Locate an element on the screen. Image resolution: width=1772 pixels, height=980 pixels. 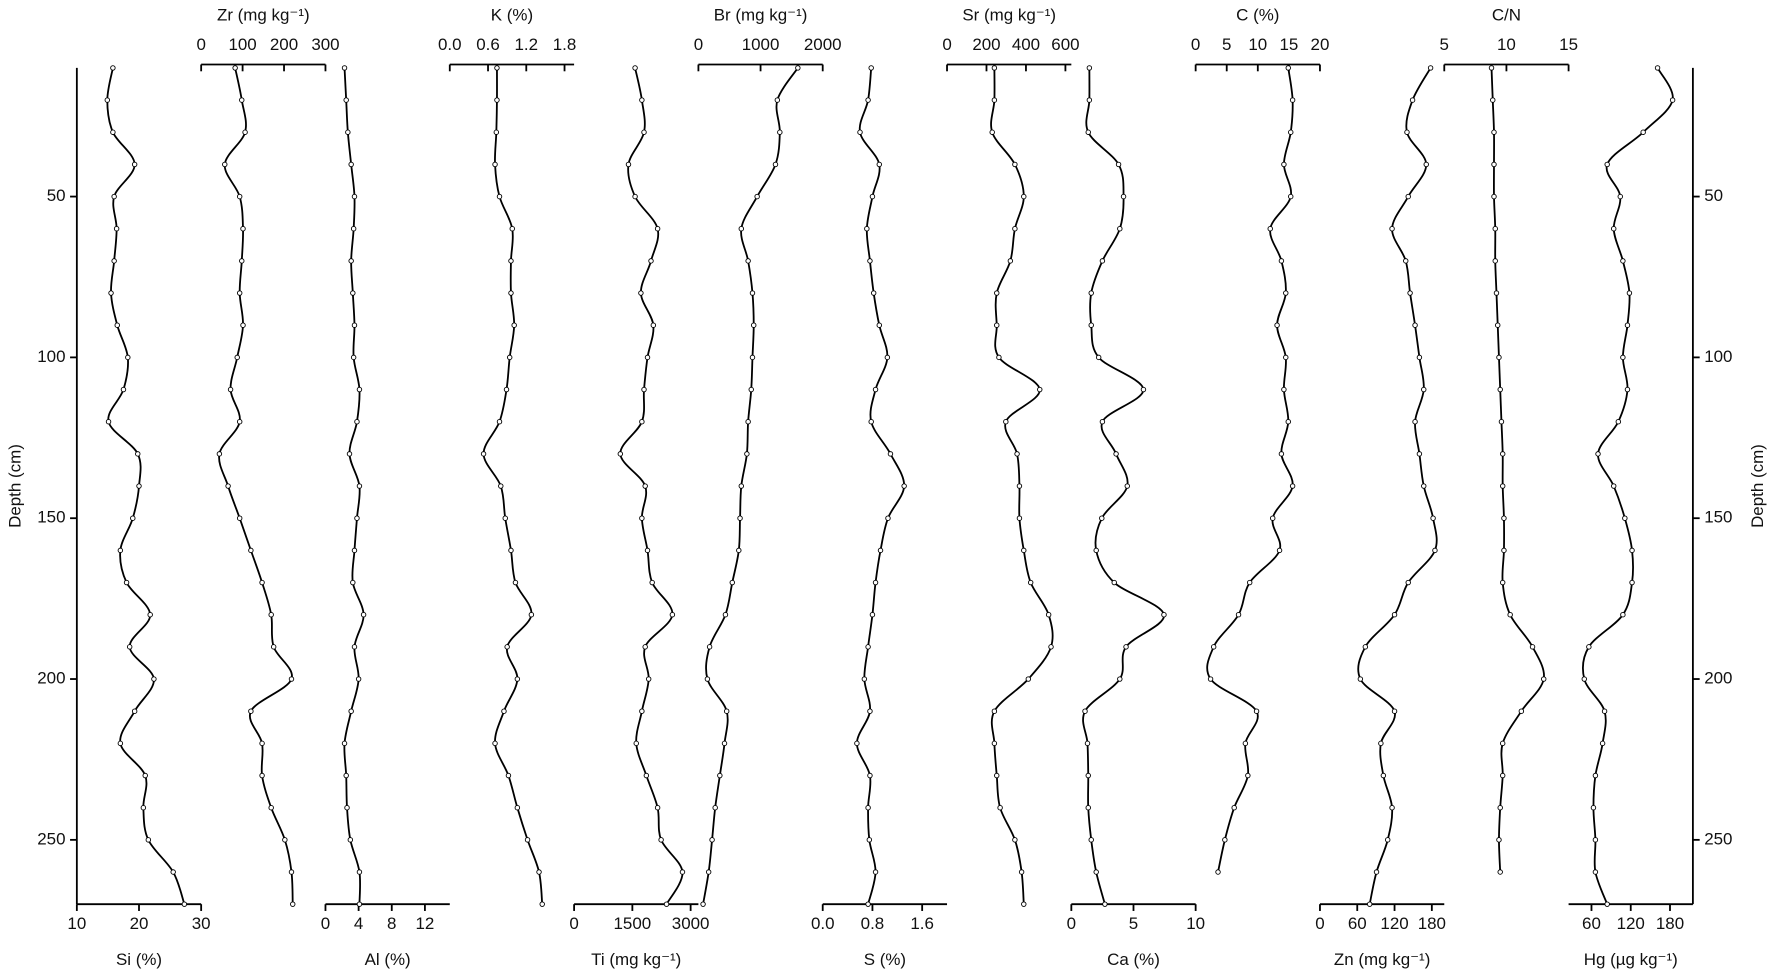
y-tick-label: 250 is located at coordinates (51, 838).